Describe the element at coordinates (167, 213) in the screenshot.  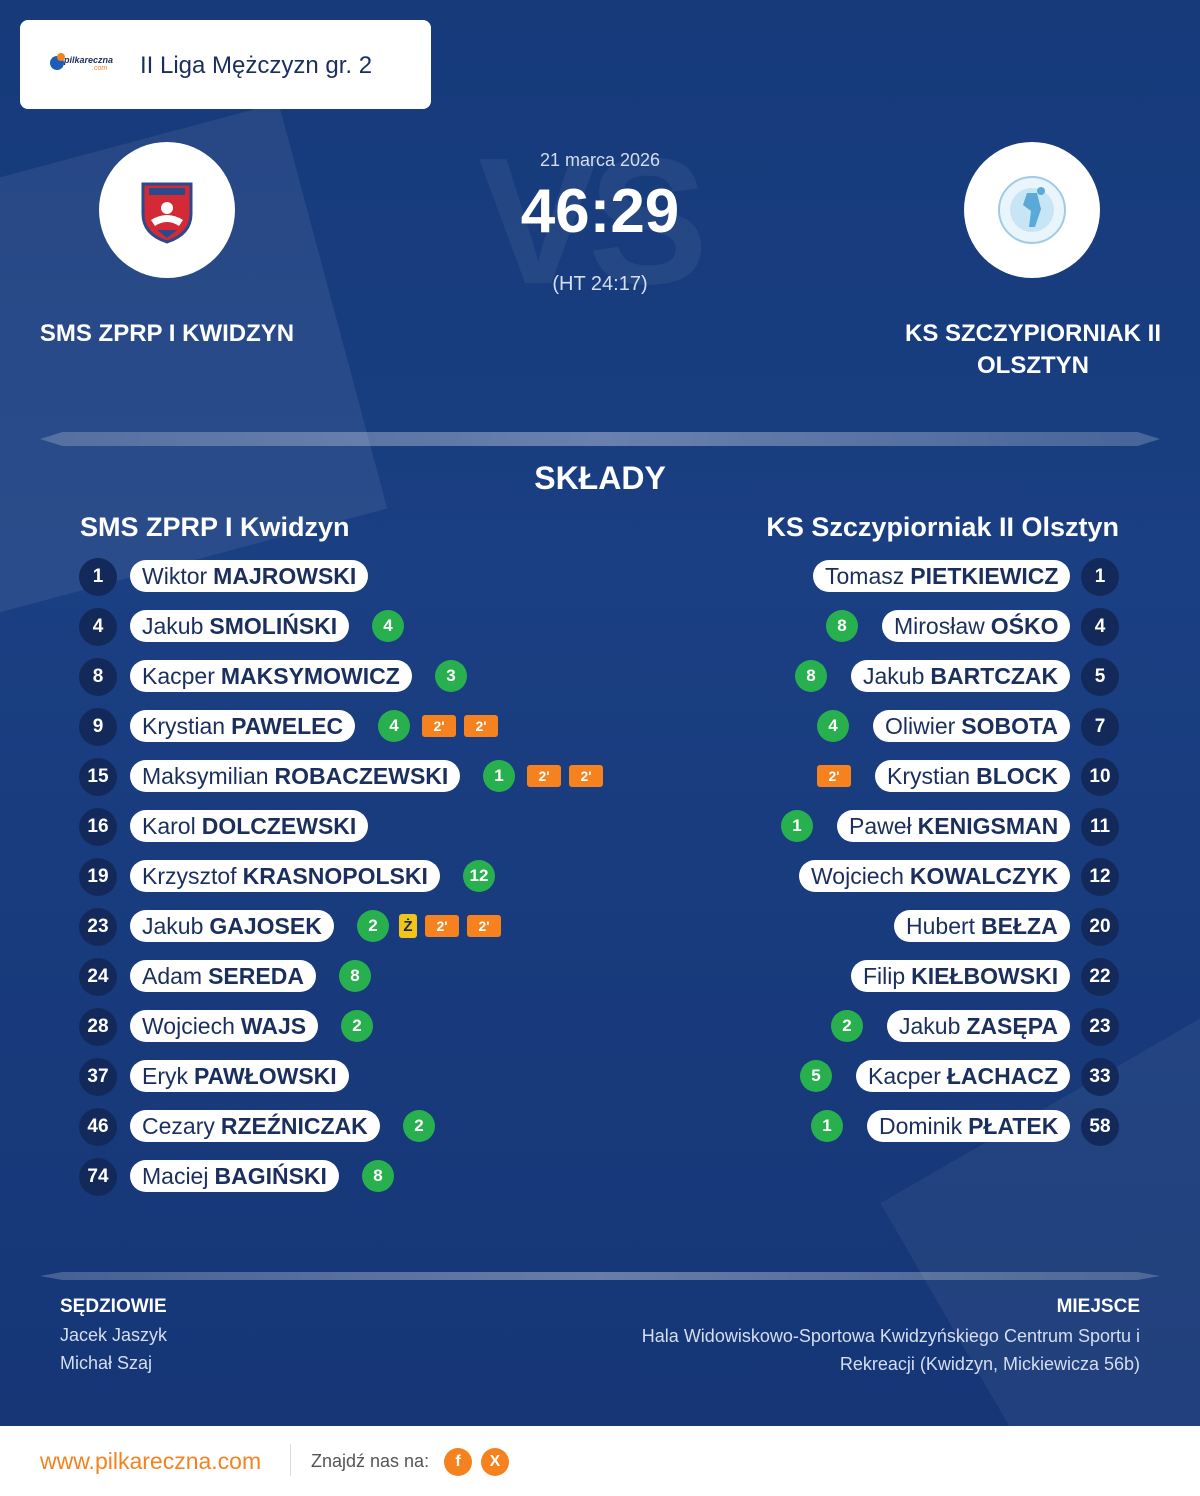
I see `home-crest-icon` at that location.